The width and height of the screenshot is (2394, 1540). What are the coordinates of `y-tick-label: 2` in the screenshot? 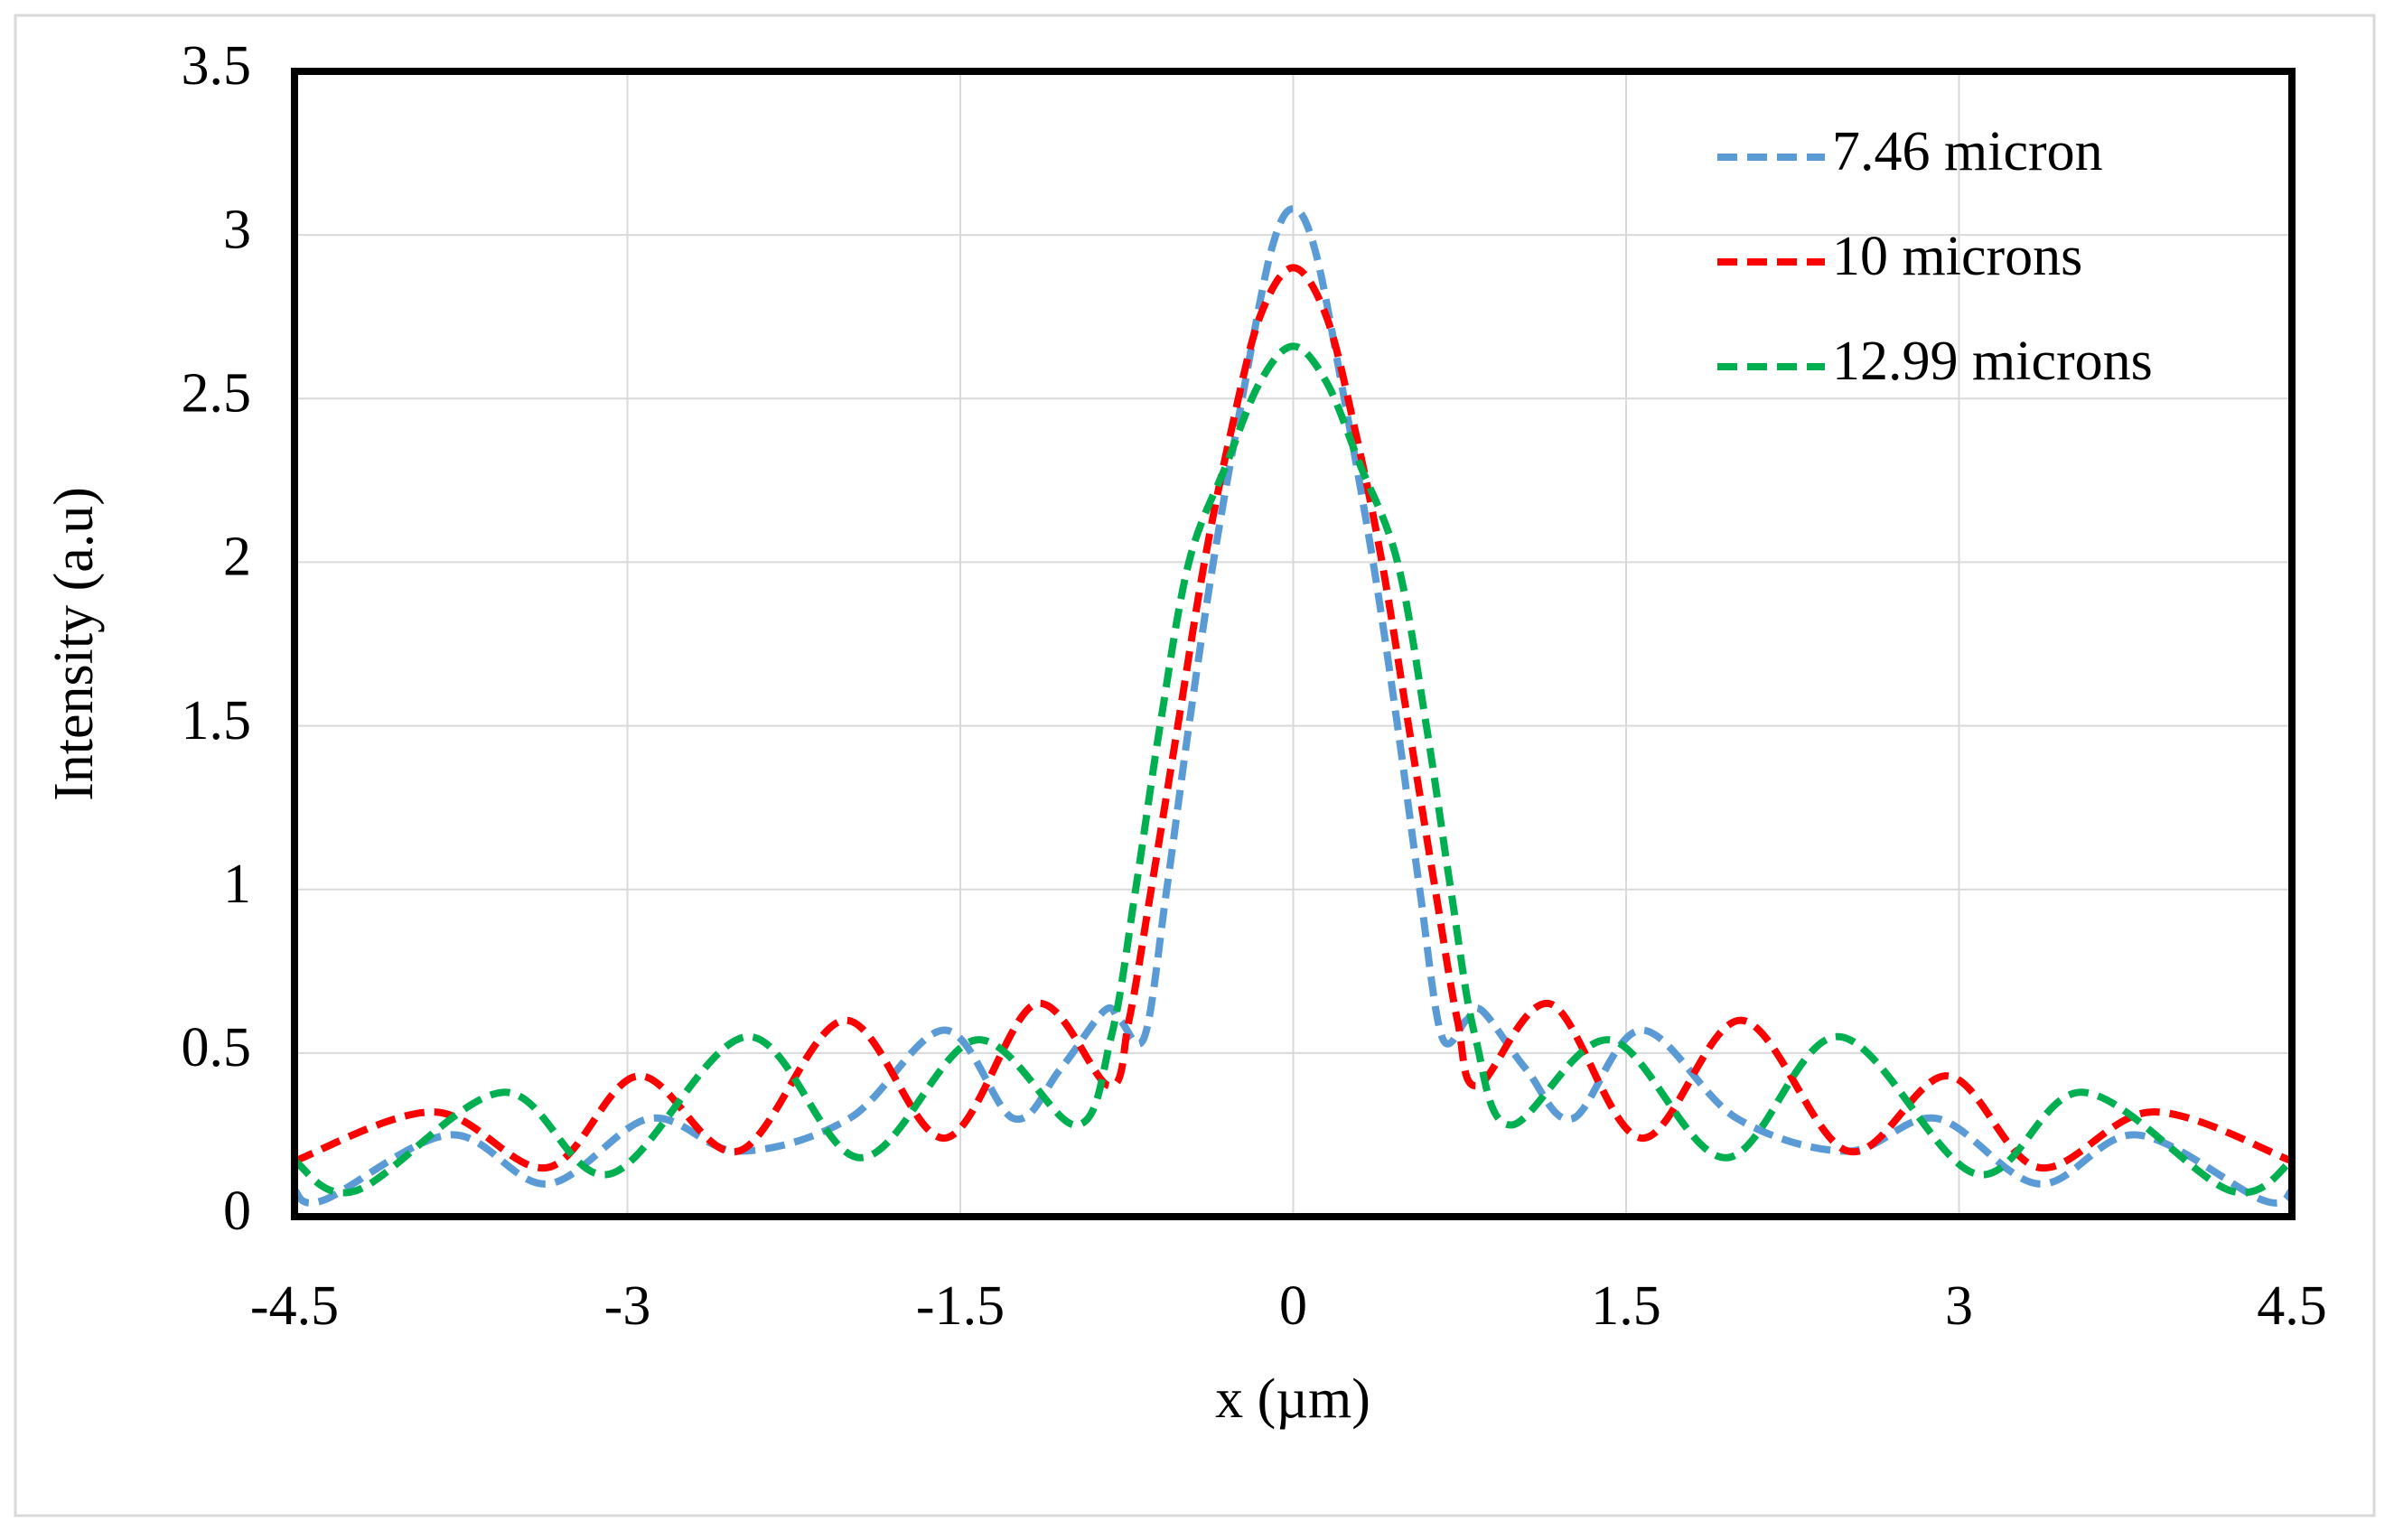 It's located at (237, 557).